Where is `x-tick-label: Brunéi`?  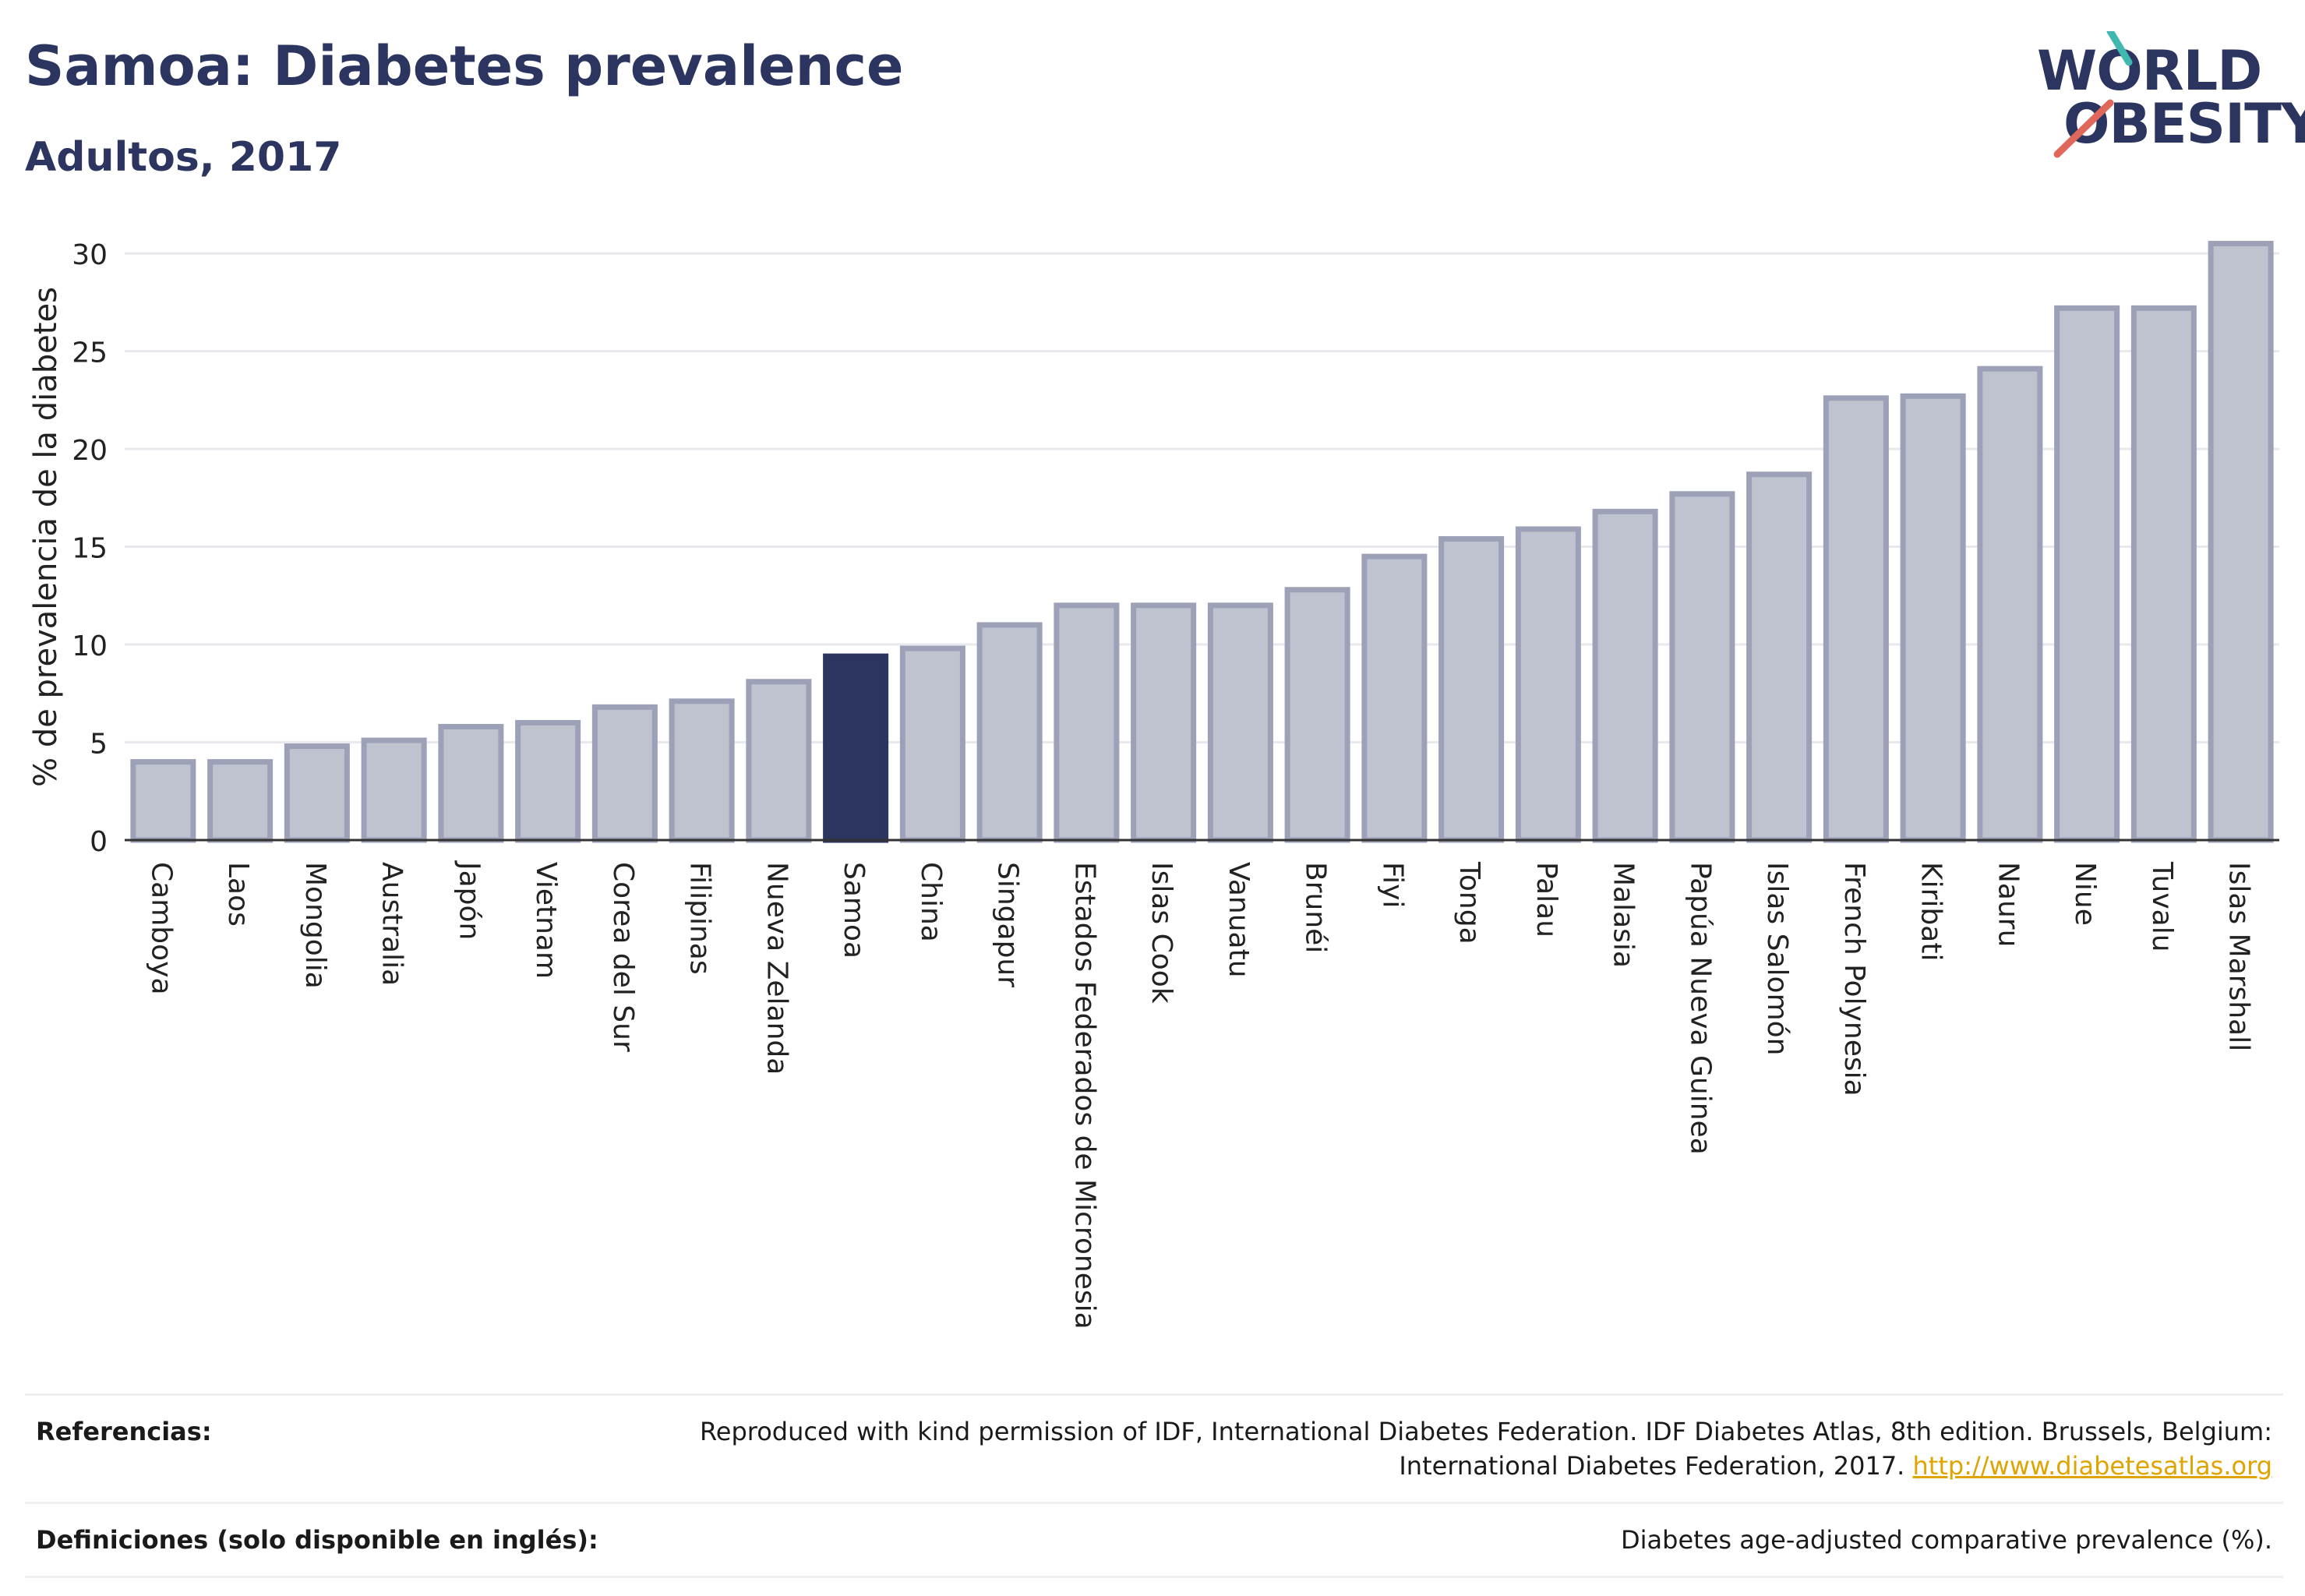 x-tick-label: Brunéi is located at coordinates (1316, 907).